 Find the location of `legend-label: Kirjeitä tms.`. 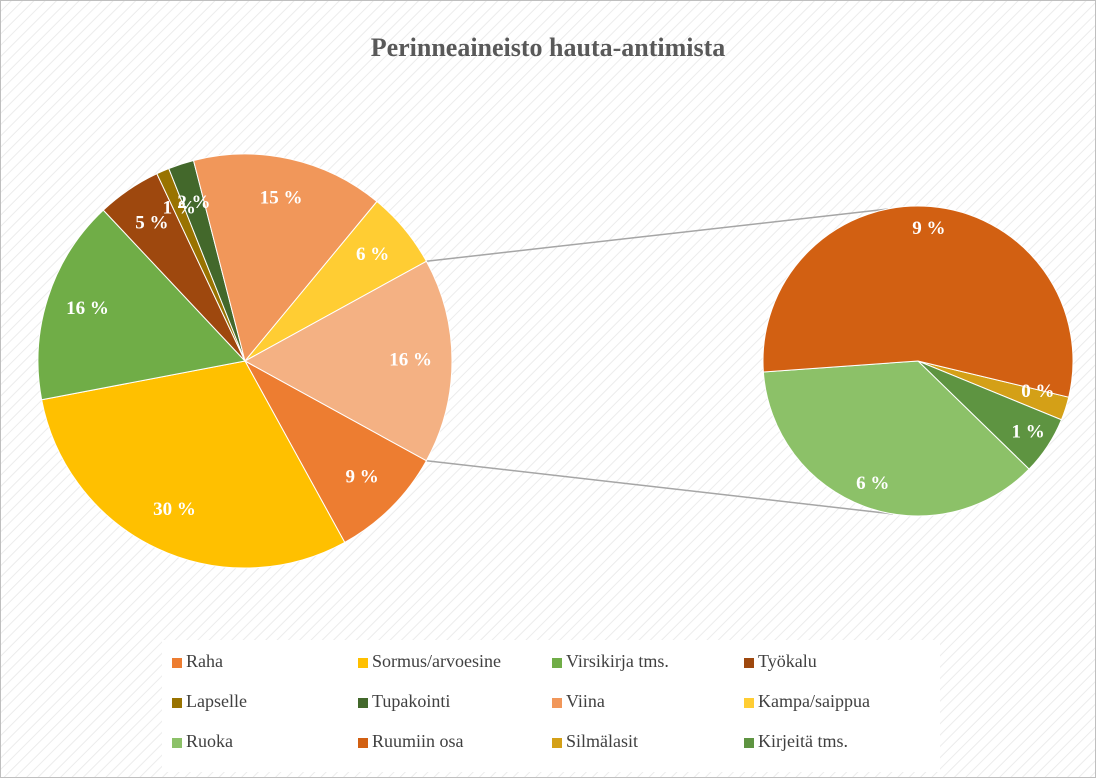

legend-label: Kirjeitä tms. is located at coordinates (803, 741).